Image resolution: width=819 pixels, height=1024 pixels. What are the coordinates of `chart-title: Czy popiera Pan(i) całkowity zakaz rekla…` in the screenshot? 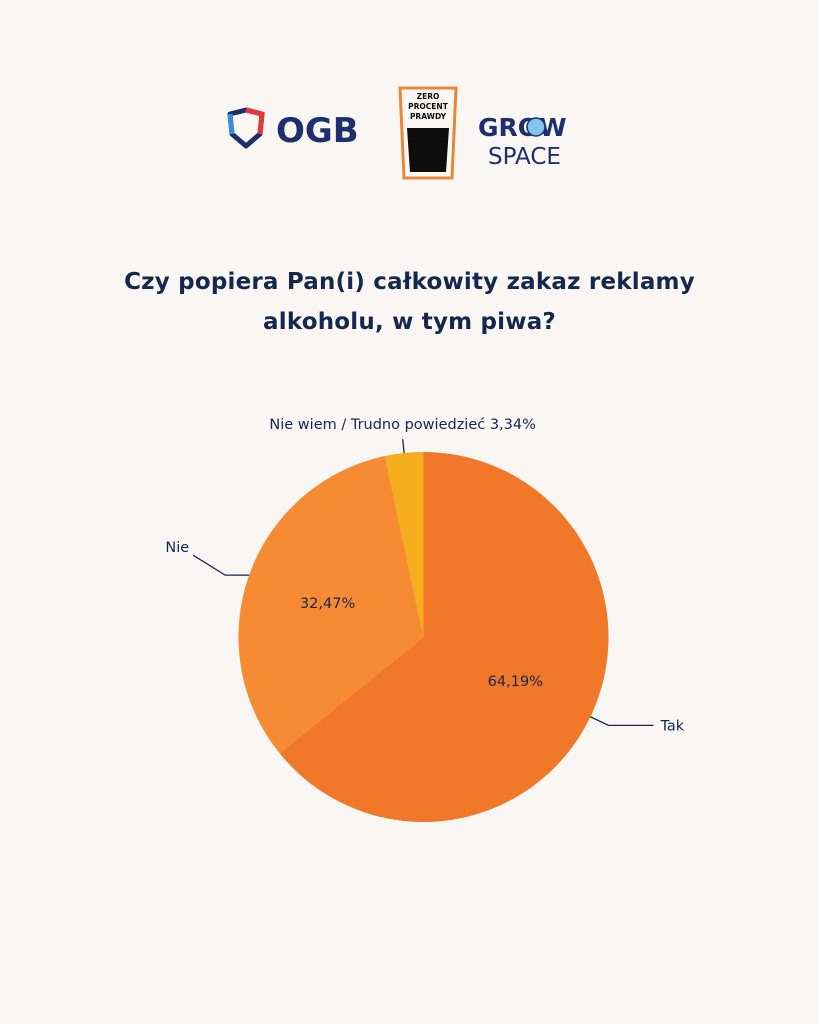 It's located at (409, 302).